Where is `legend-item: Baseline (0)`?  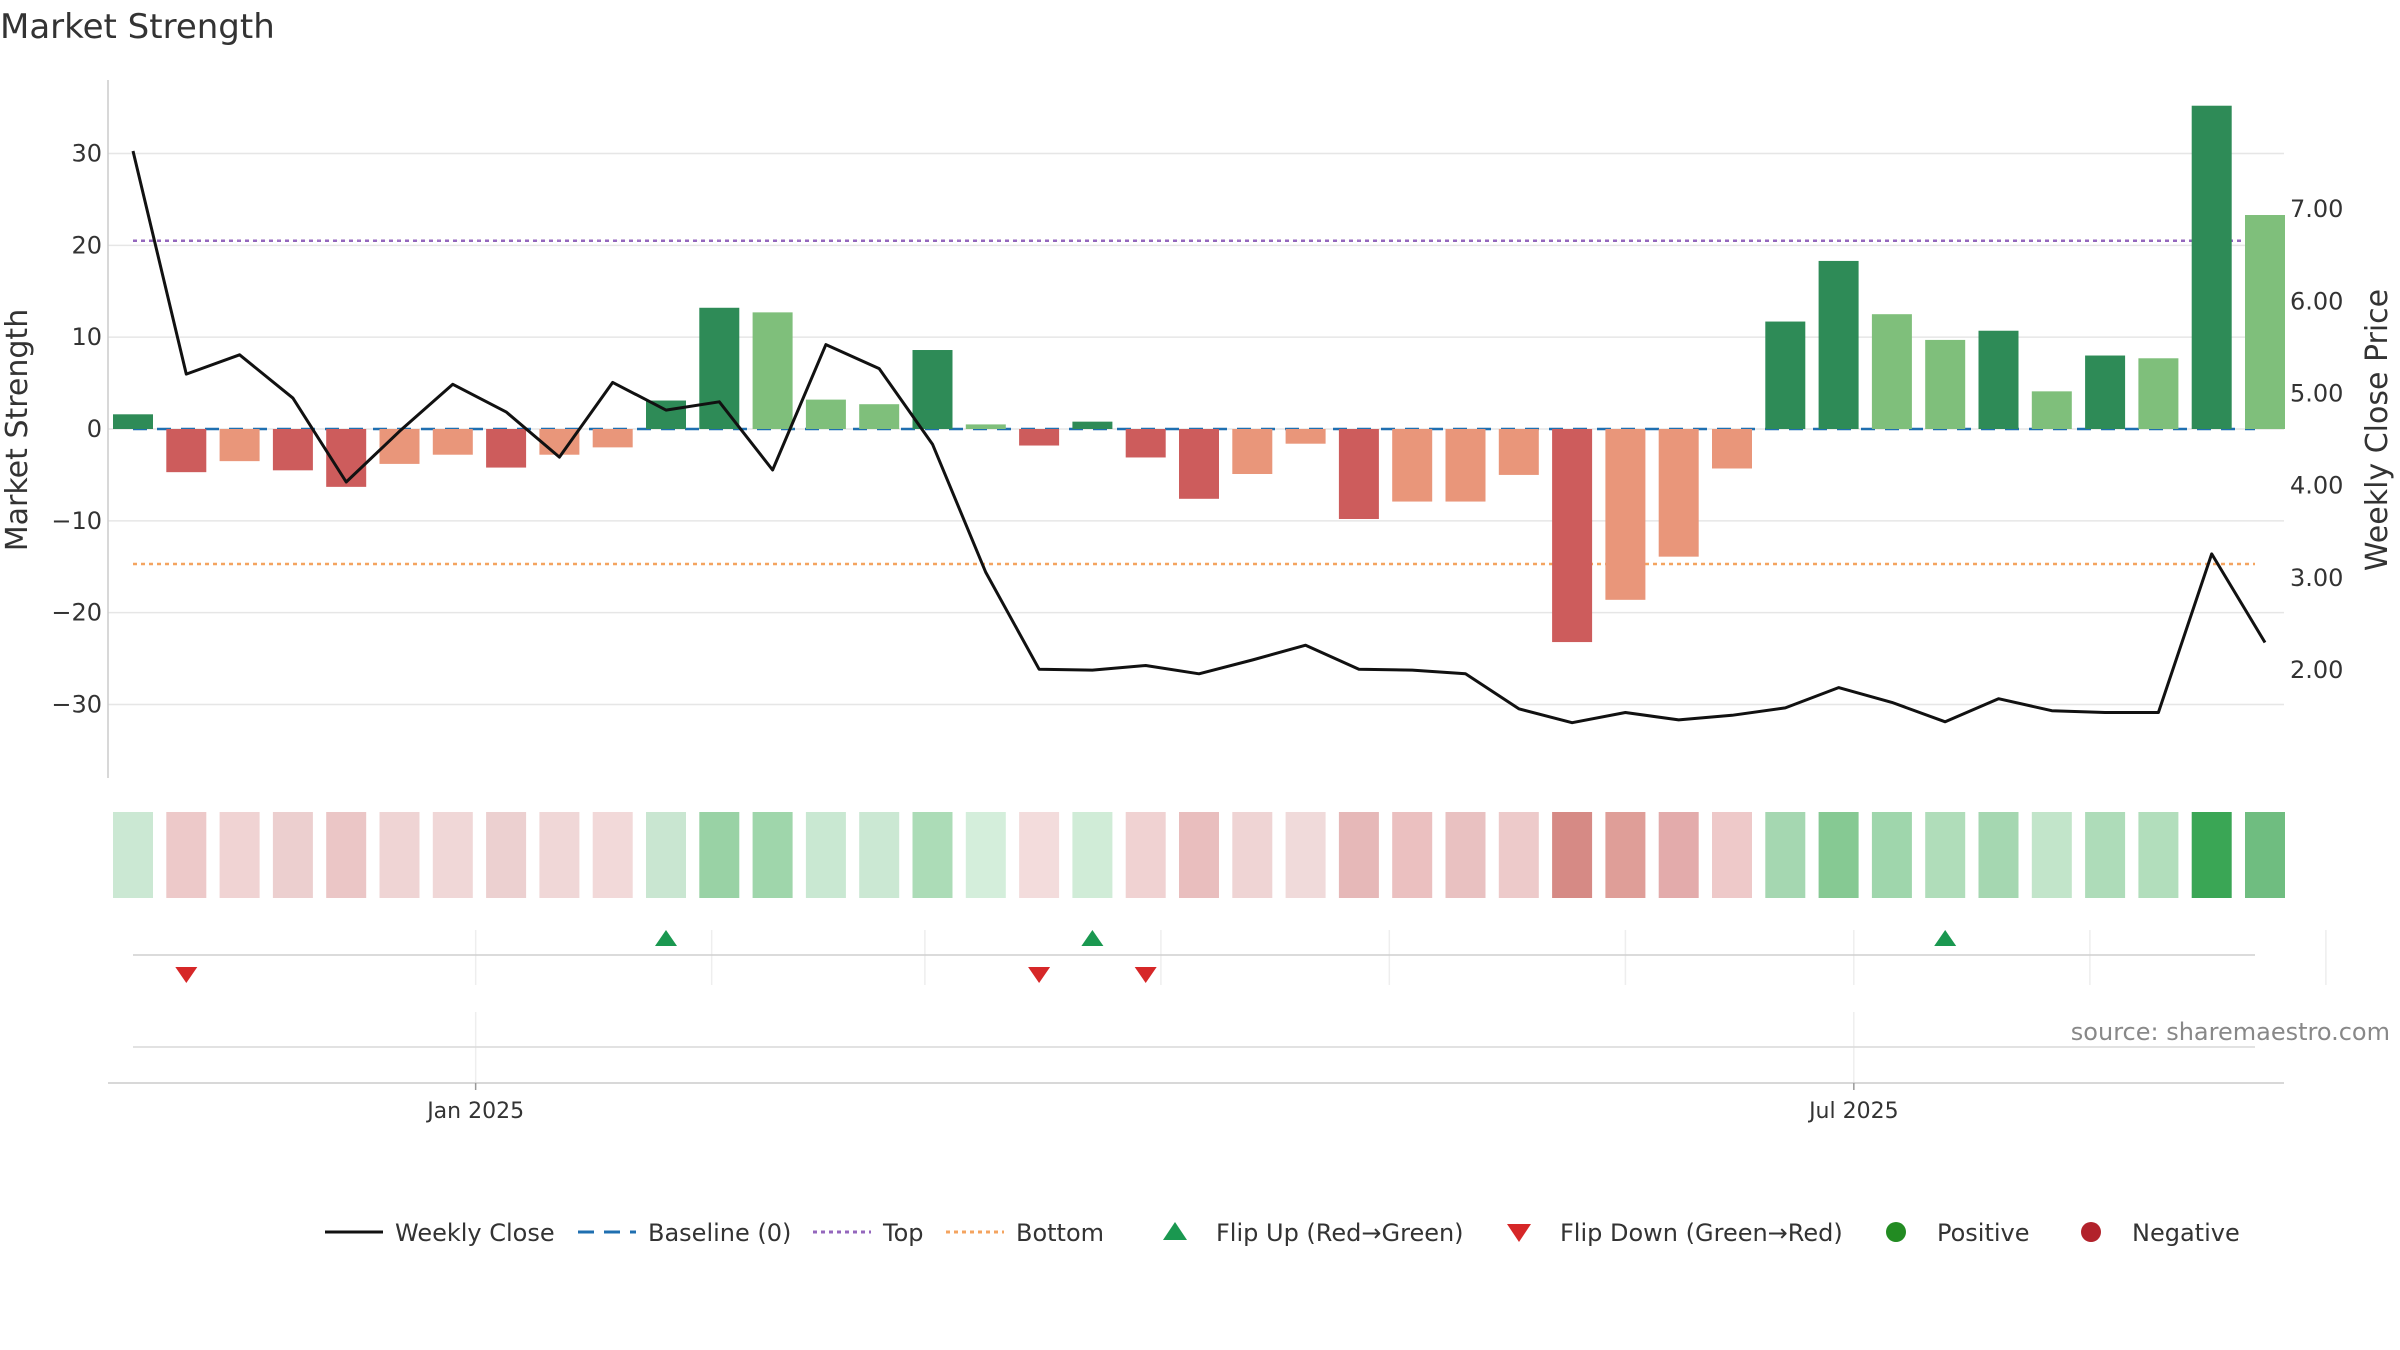 legend-item: Baseline (0) is located at coordinates (684, 1233).